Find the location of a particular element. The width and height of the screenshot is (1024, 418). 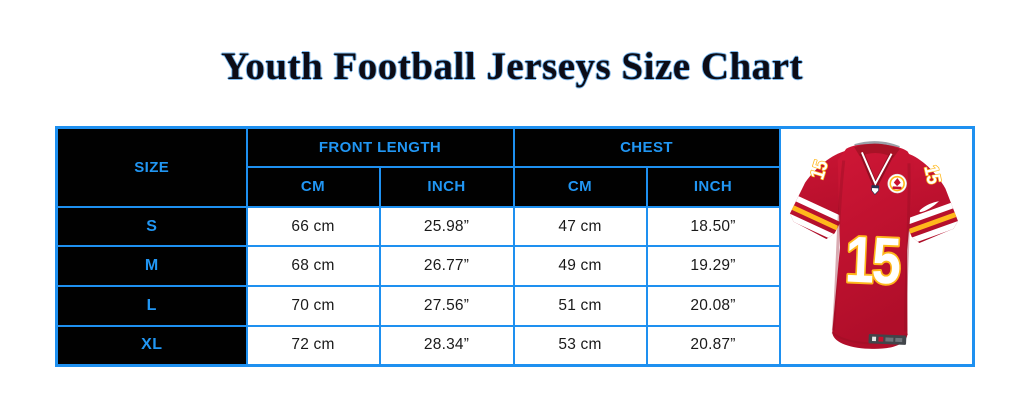

chest-inch-value: 18.50” is located at coordinates (713, 226).